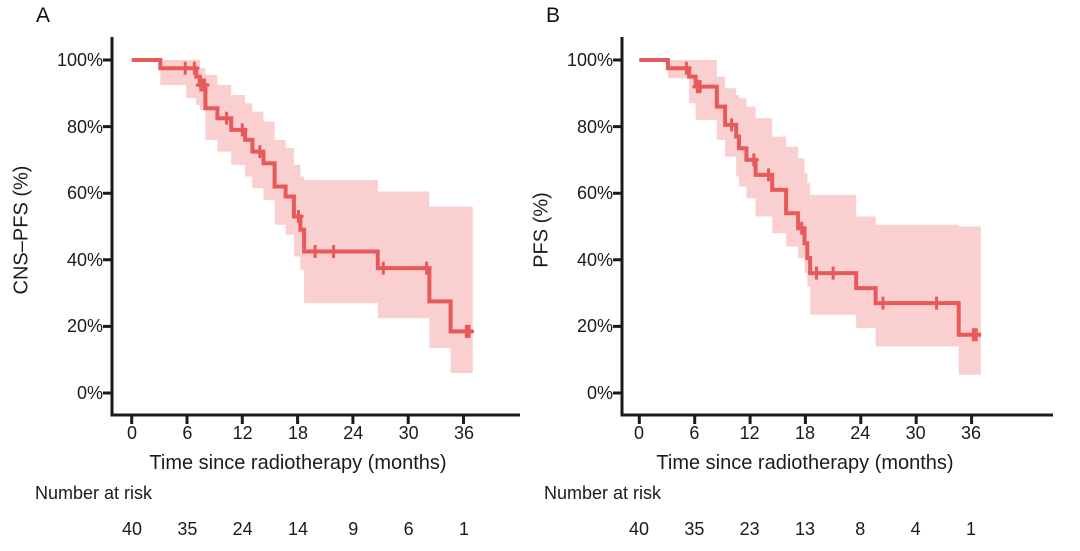 The height and width of the screenshot is (551, 1080). I want to click on panel-a-y-tick-labels: 100% 80% 60% 40% 20% 0%, so click(71, 226).